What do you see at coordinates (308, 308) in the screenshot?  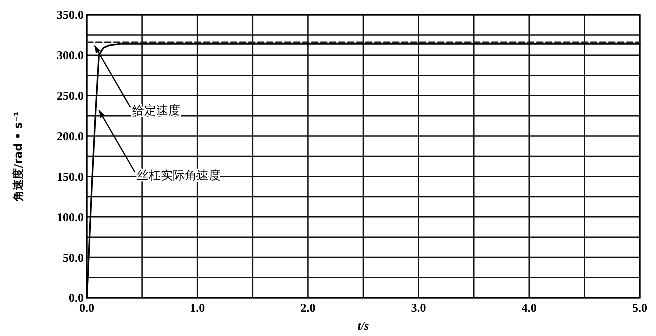 I see `x-tick-label: 2.0` at bounding box center [308, 308].